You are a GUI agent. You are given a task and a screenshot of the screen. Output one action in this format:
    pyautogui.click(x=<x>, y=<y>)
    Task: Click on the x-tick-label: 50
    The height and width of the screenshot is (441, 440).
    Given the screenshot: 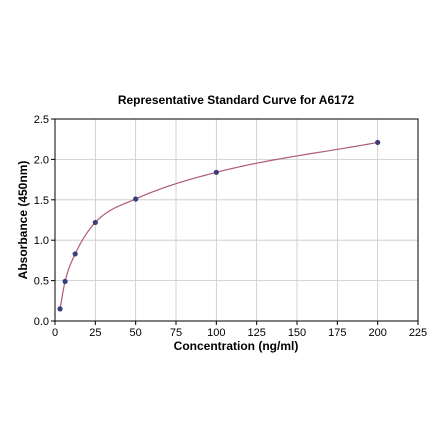 What is the action you would take?
    pyautogui.click(x=136, y=333)
    